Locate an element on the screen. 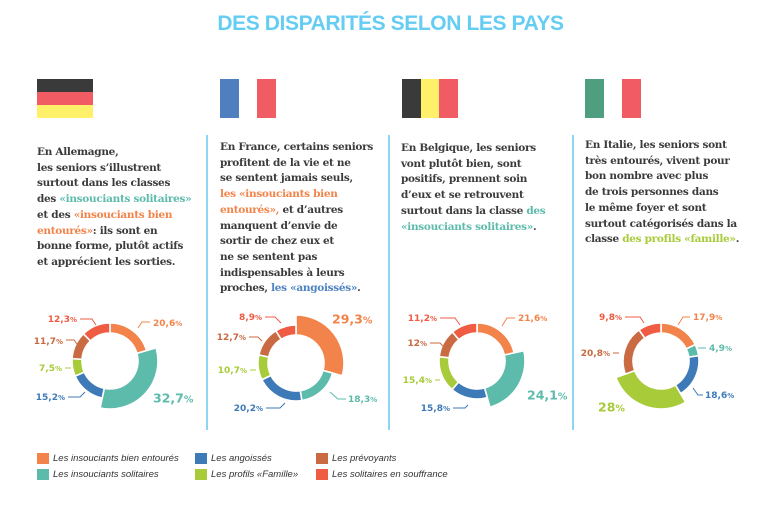 The height and width of the screenshot is (511, 781). data-label: 8,9% is located at coordinates (250, 318).